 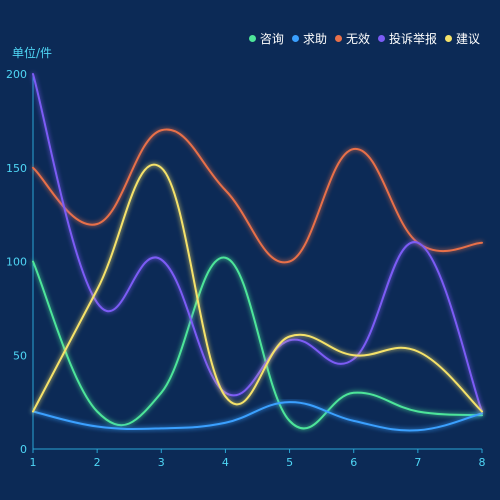 I want to click on x-tick-label: 5, so click(x=289, y=462).